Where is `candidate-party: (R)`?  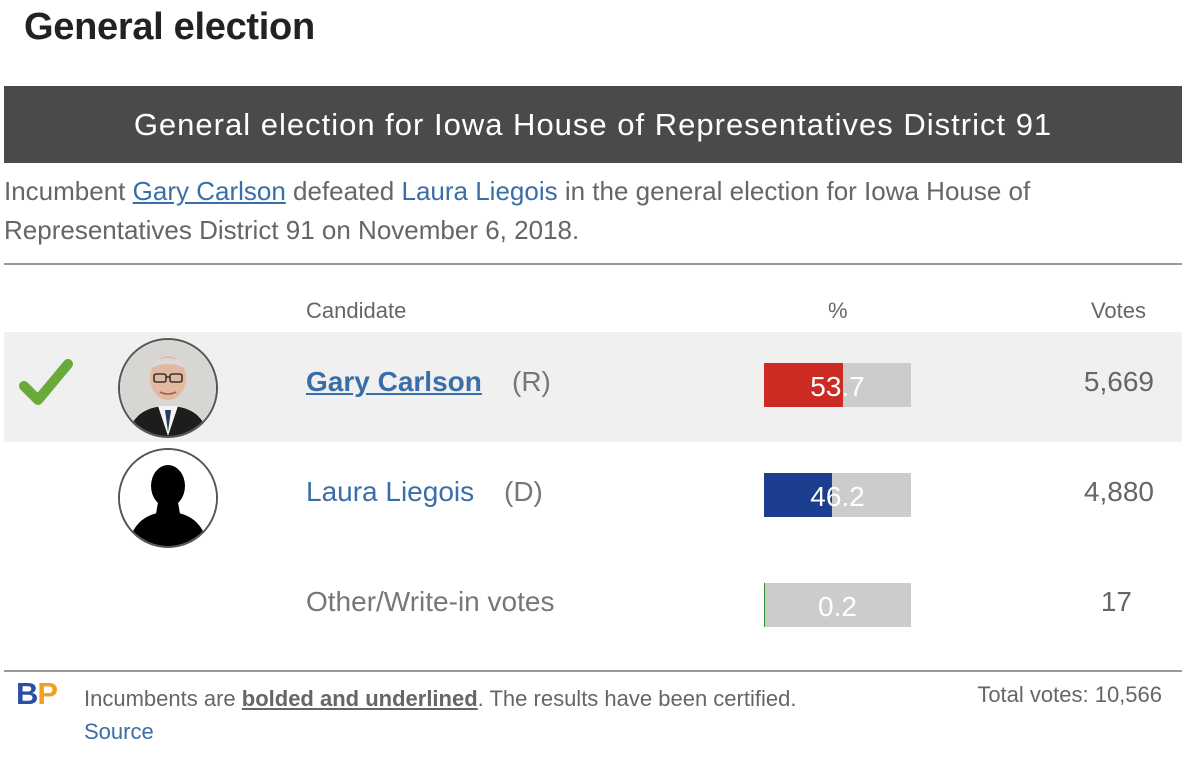
candidate-party: (R) is located at coordinates (531, 381).